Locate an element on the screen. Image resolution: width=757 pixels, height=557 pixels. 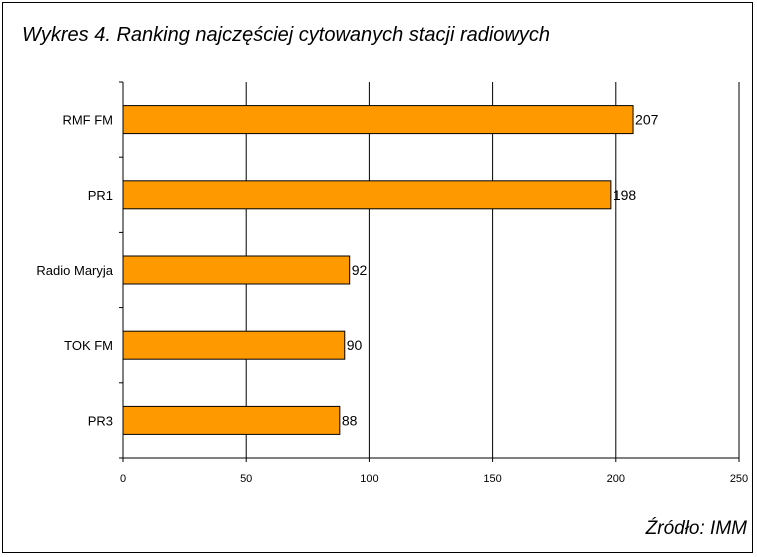
x-tick-label-4: 200 is located at coordinates (616, 479).